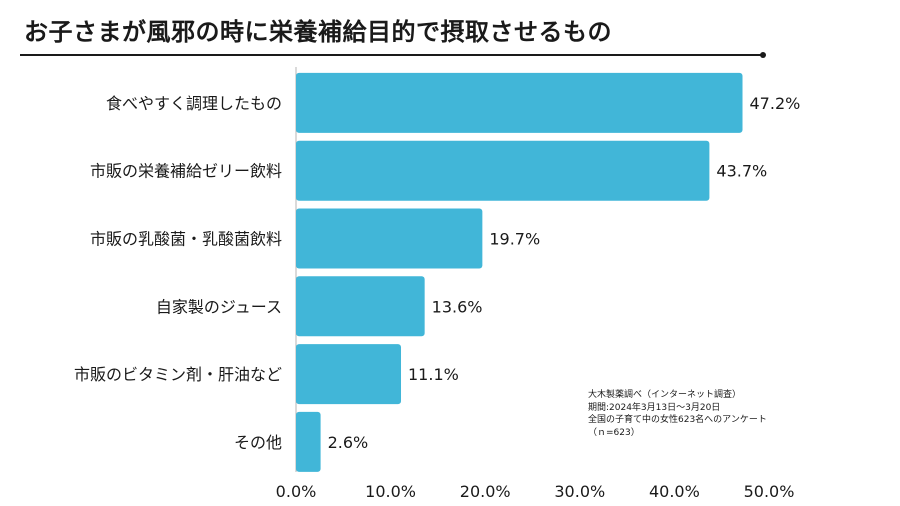 Image resolution: width=900 pixels, height=506 pixels. What do you see at coordinates (485, 491) in the screenshot?
I see `x-tick-label-2: 20.0%` at bounding box center [485, 491].